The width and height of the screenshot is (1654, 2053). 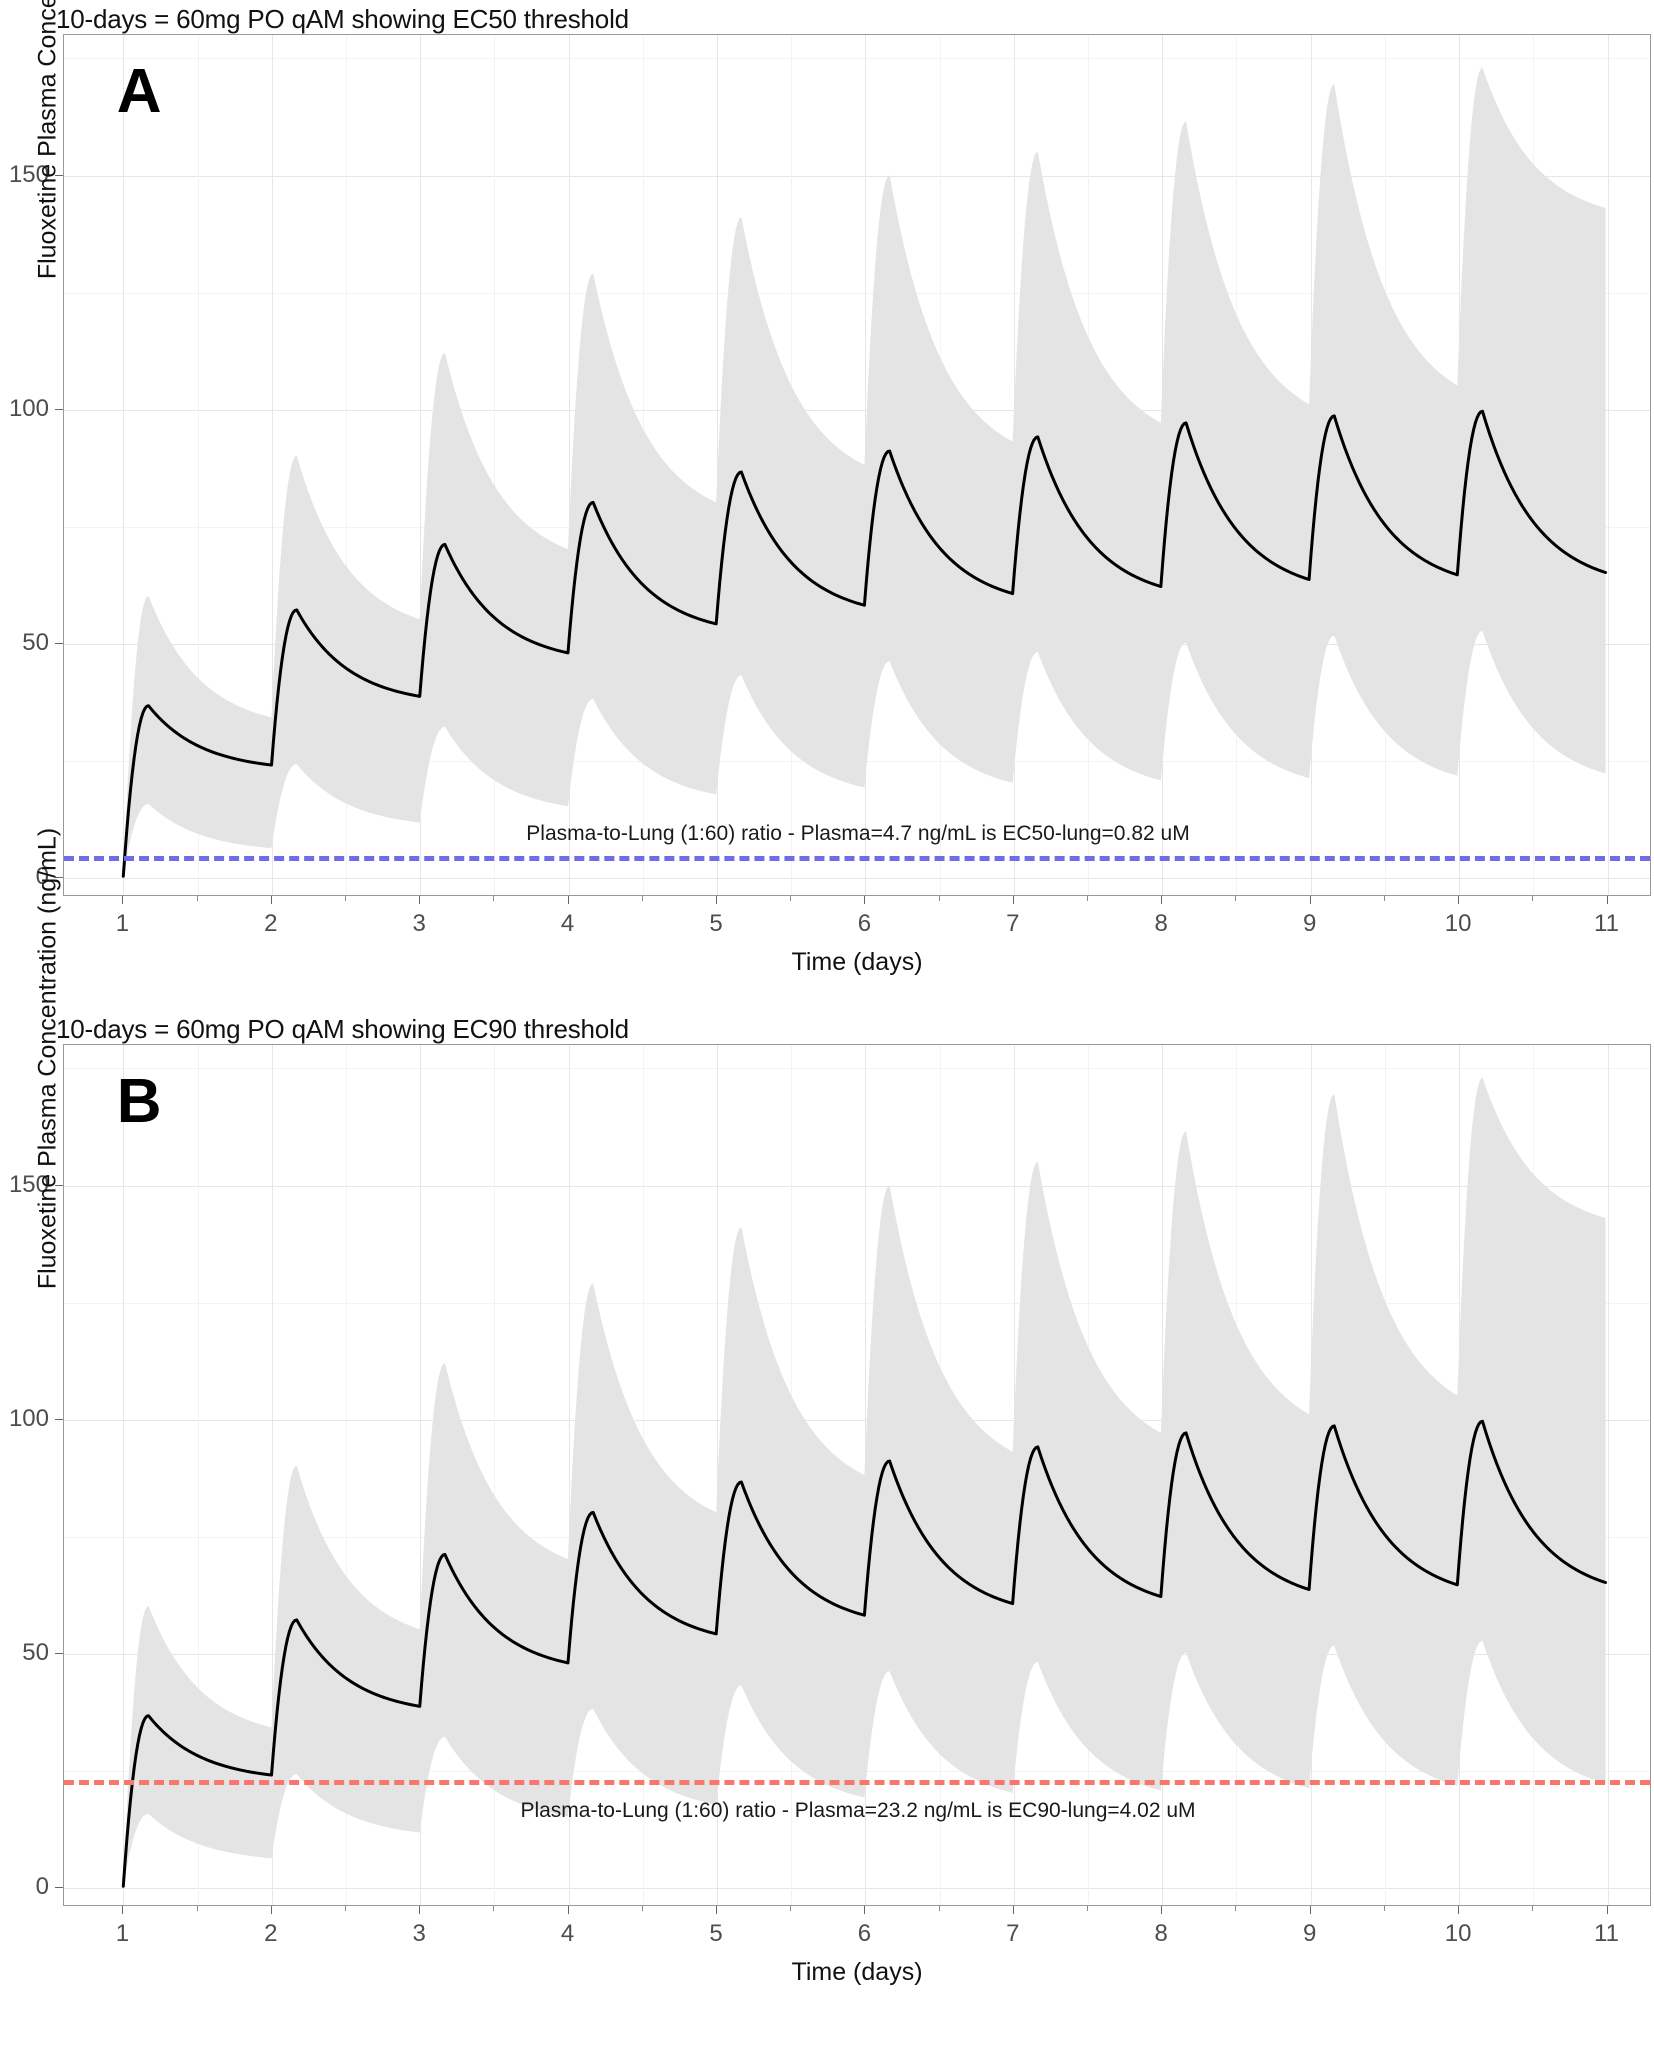 I want to click on panel-b-x-ticks: 1 2 3 4 5 6 7 8 9 10 11, so click(x=857, y=1936).